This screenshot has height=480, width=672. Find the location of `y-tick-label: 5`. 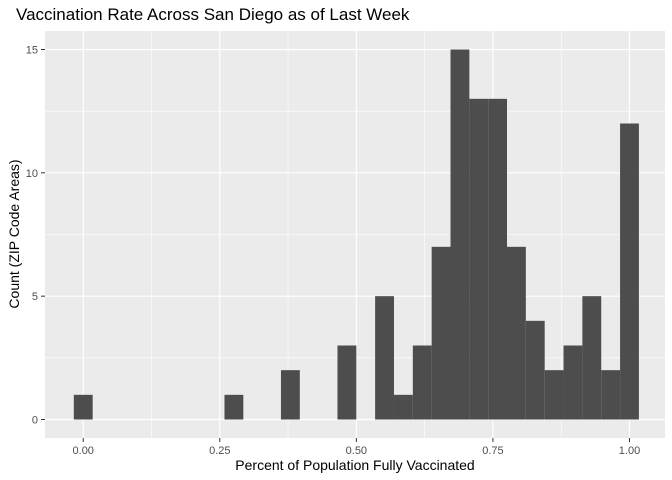

y-tick-label: 5 is located at coordinates (35, 297).